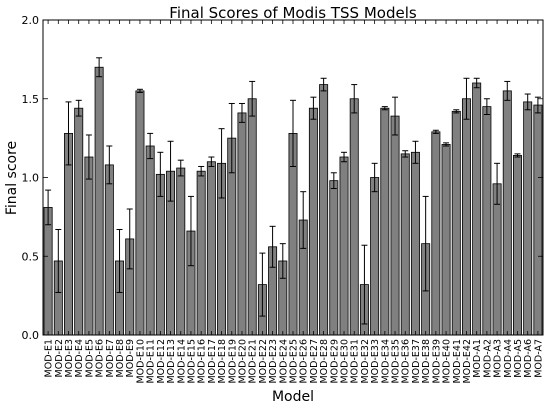 The width and height of the screenshot is (550, 406). What do you see at coordinates (140, 361) in the screenshot?
I see `x-tick-label: MOD-E10` at bounding box center [140, 361].